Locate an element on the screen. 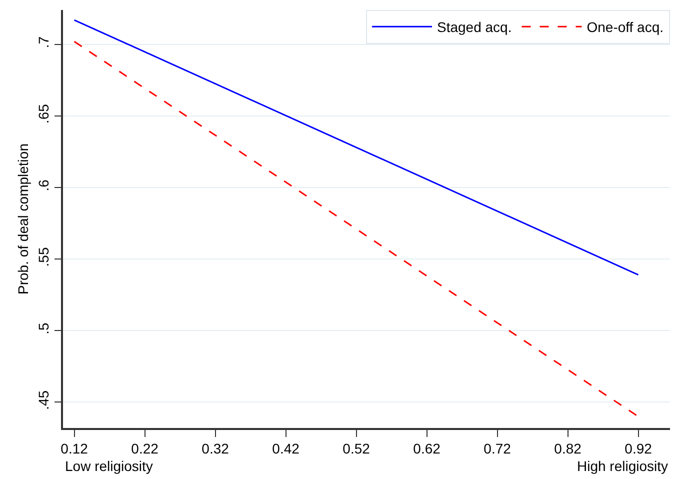 This screenshot has width=683, height=479. y-tick-label: .5 is located at coordinates (44, 328).